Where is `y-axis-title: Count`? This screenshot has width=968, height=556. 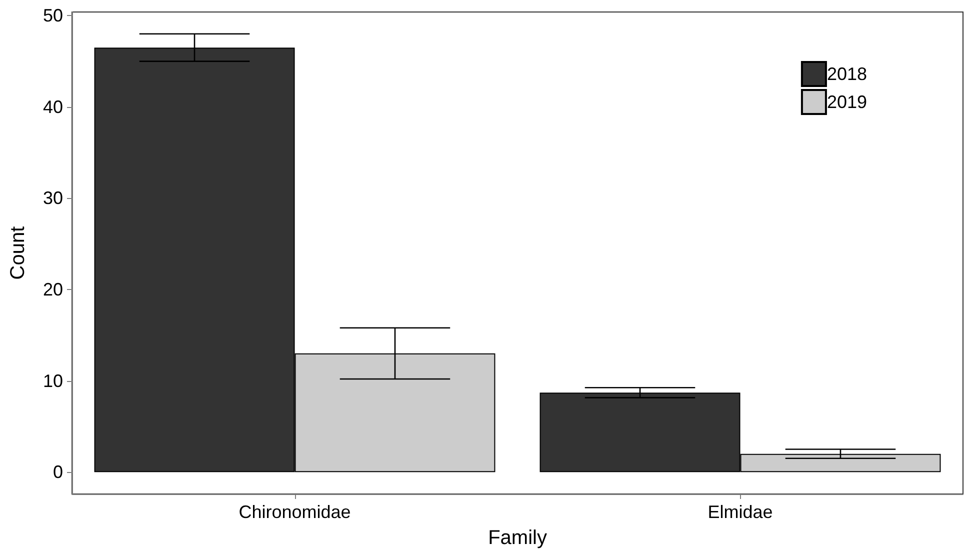 y-axis-title: Count is located at coordinates (18, 253).